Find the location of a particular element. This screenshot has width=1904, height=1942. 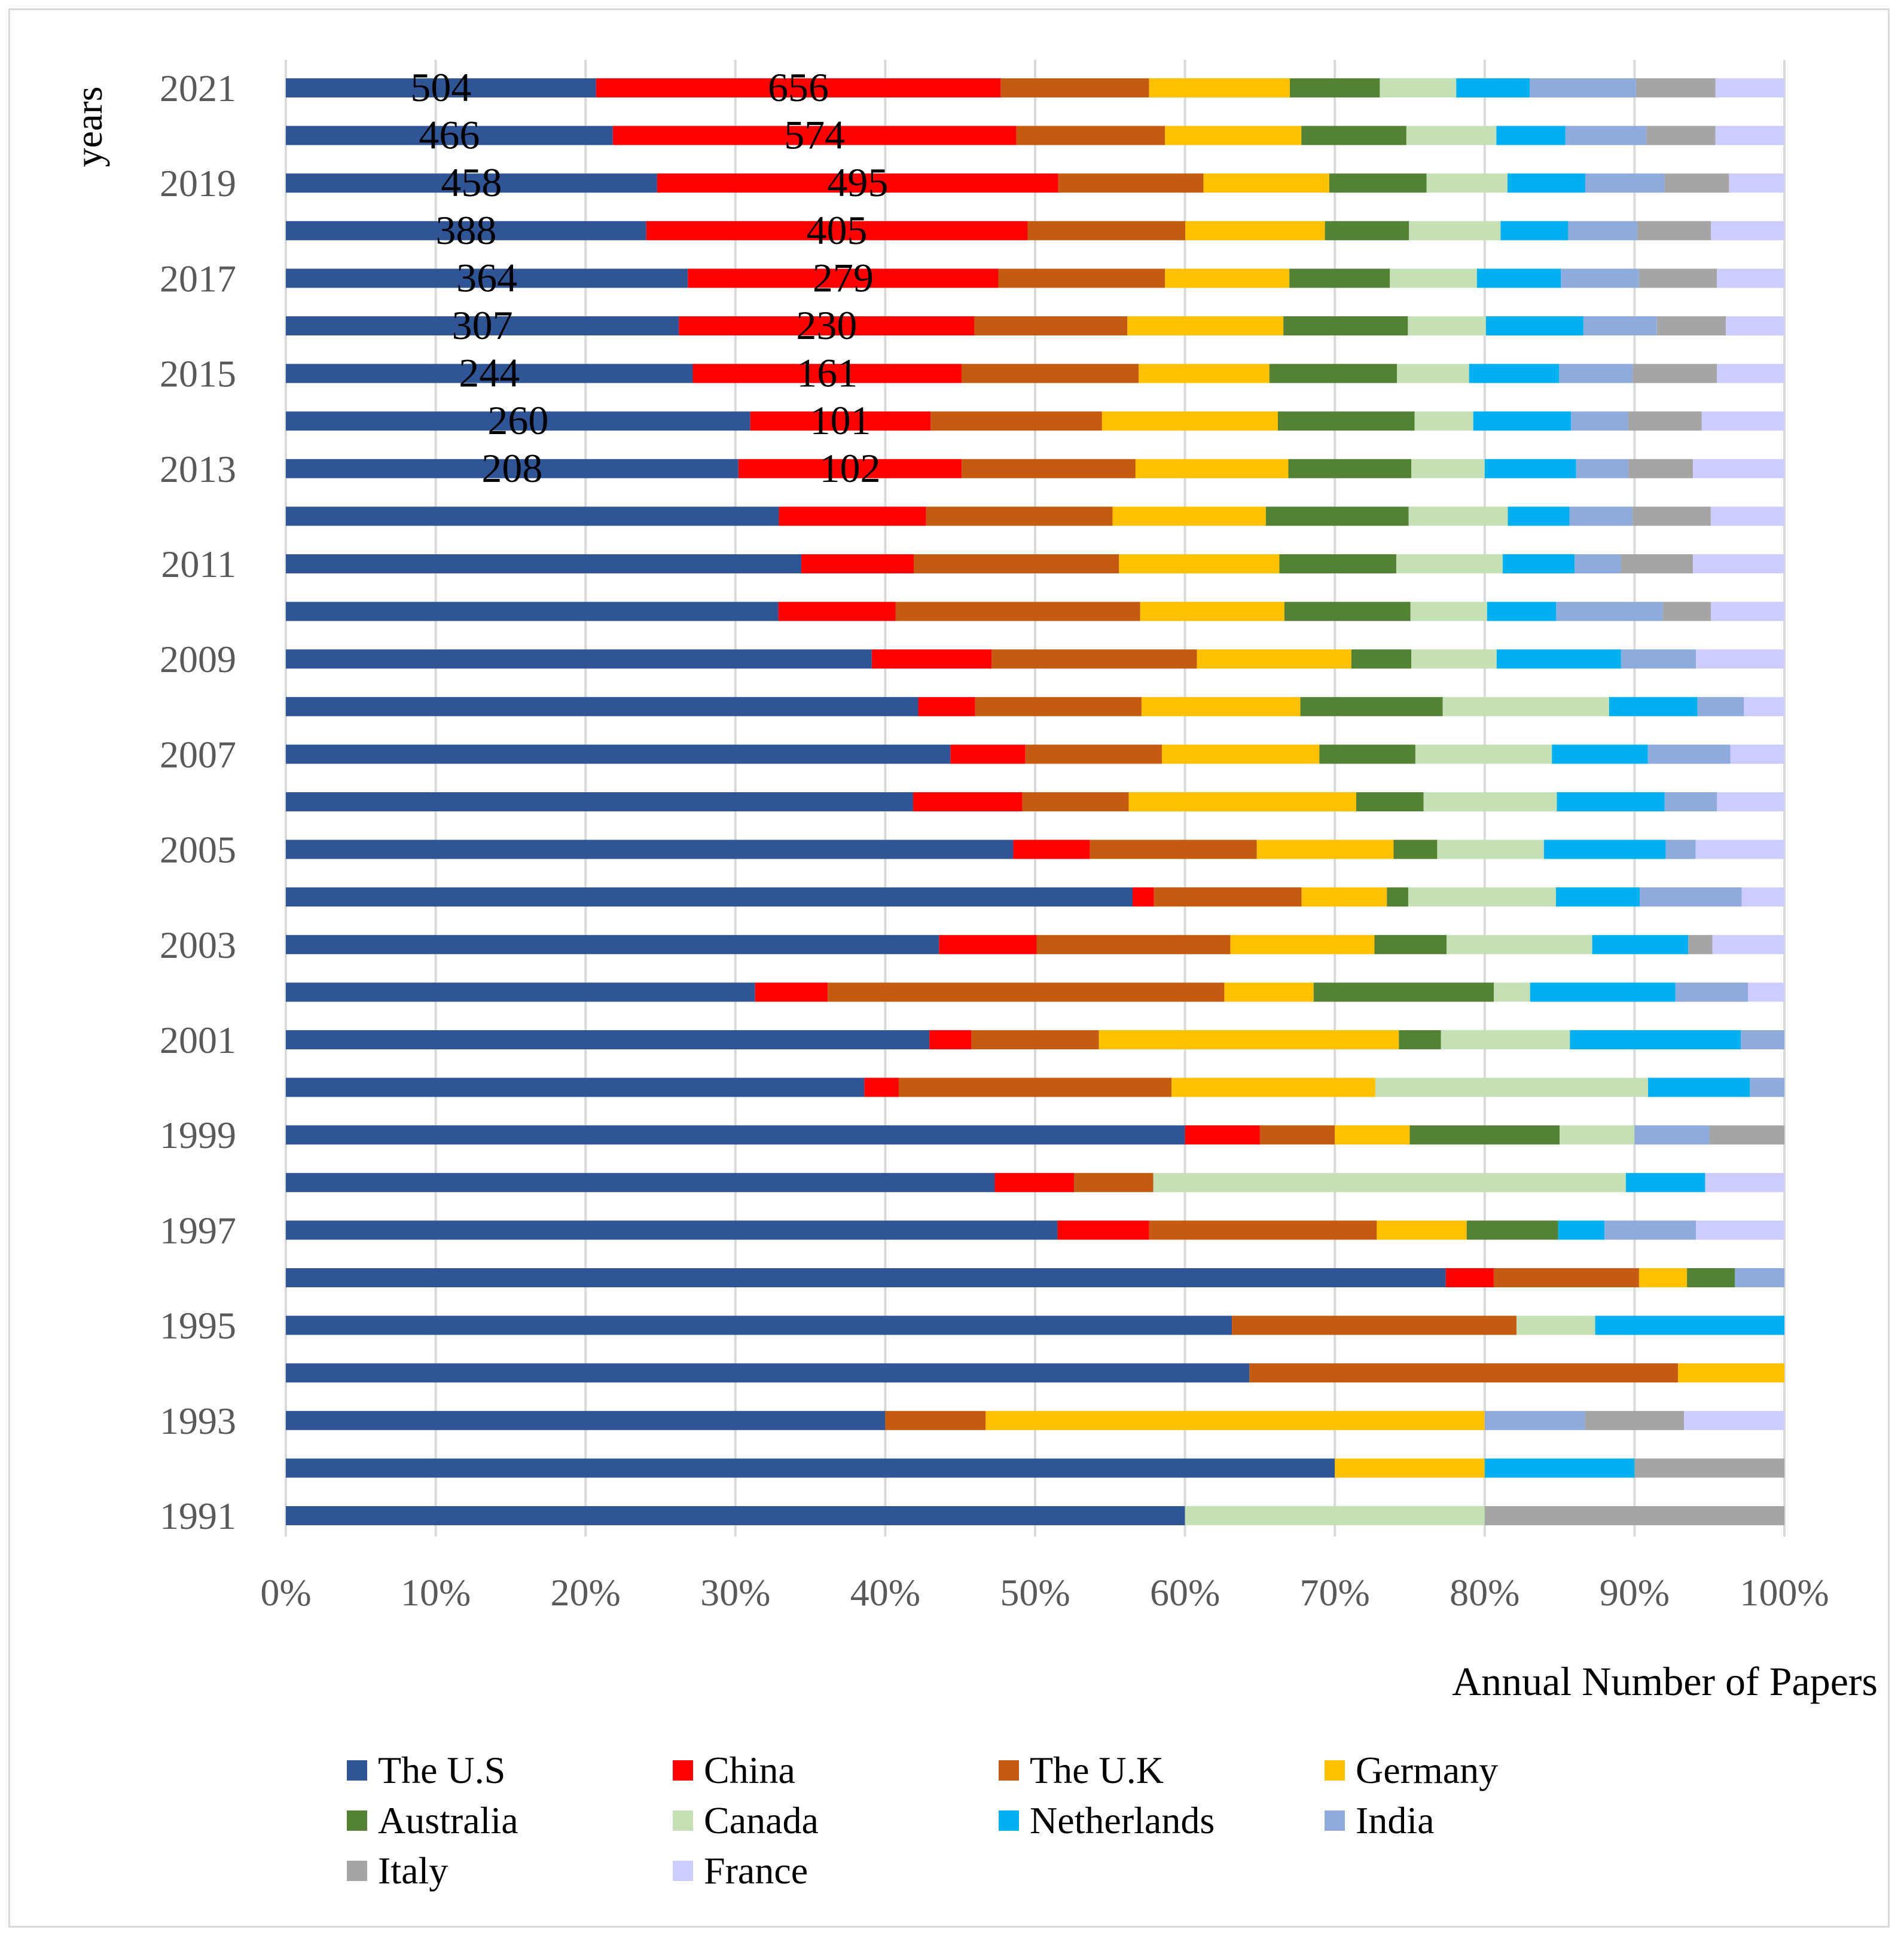

legend-label: Canada is located at coordinates (762, 1820).